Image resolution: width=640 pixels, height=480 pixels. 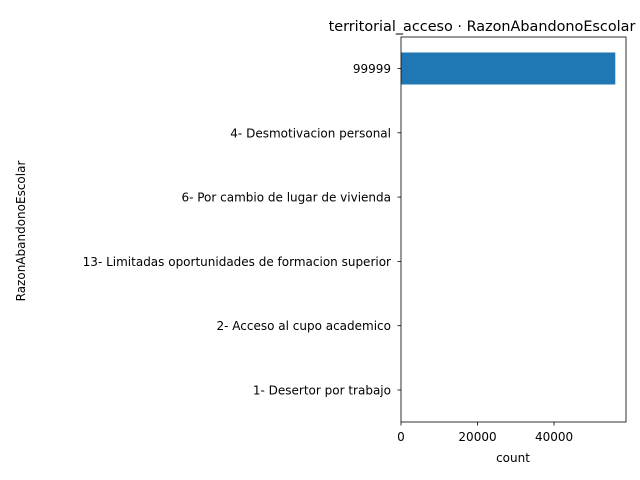 What do you see at coordinates (513, 458) in the screenshot?
I see `x-axis-label: count` at bounding box center [513, 458].